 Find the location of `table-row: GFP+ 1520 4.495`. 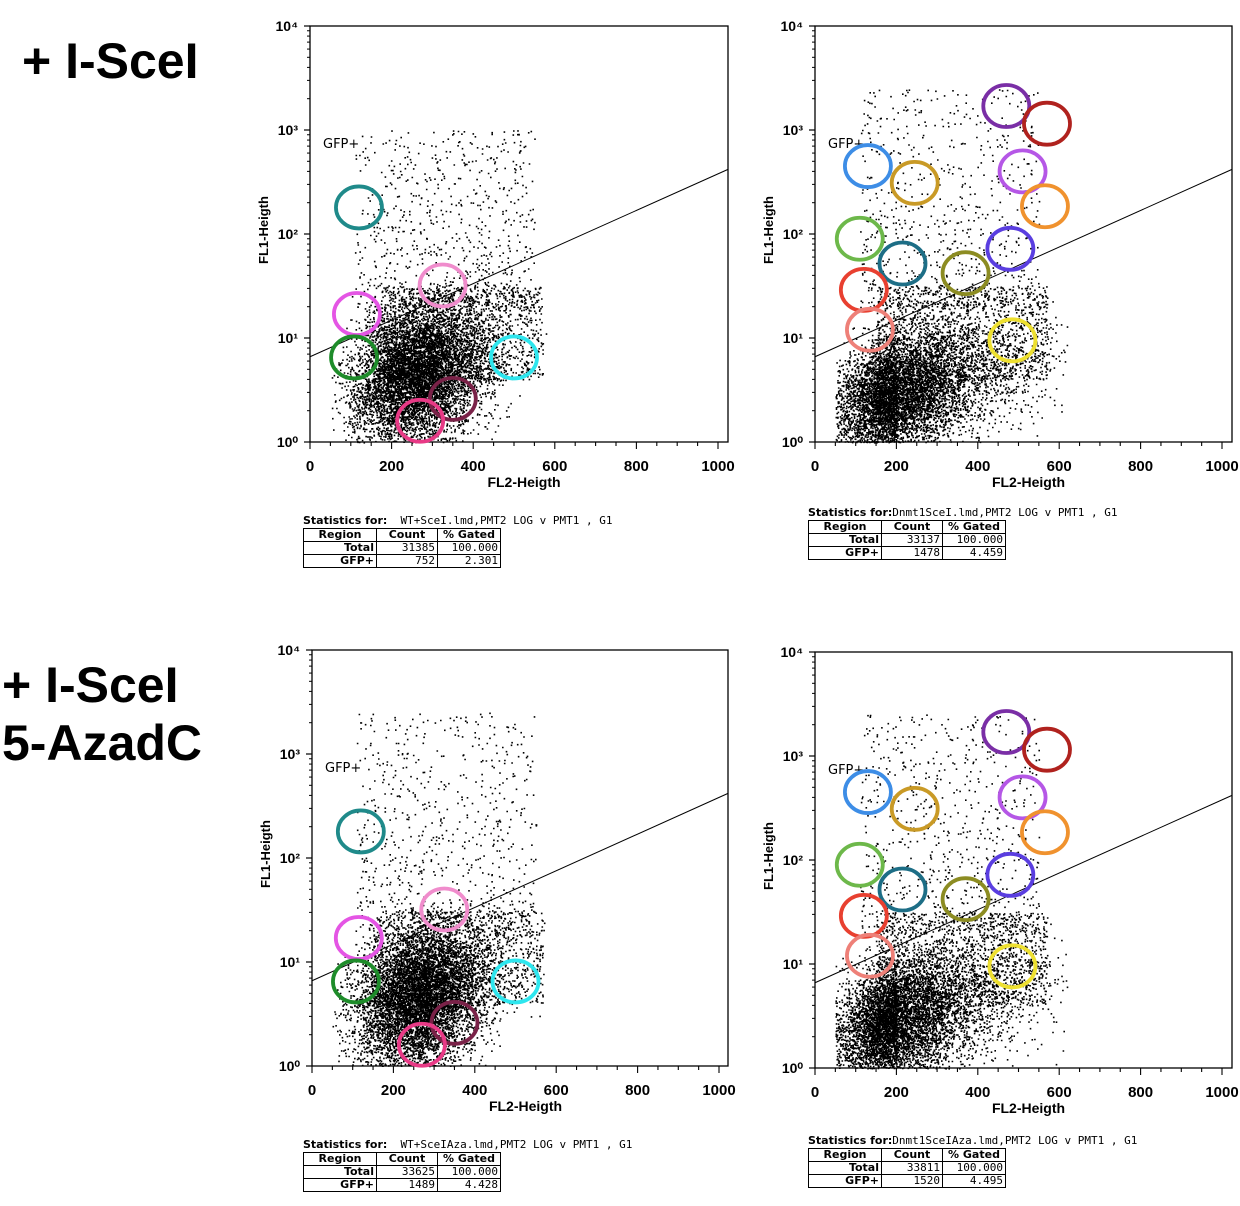

table-row: GFP+ 1520 4.495 is located at coordinates (907, 1181).